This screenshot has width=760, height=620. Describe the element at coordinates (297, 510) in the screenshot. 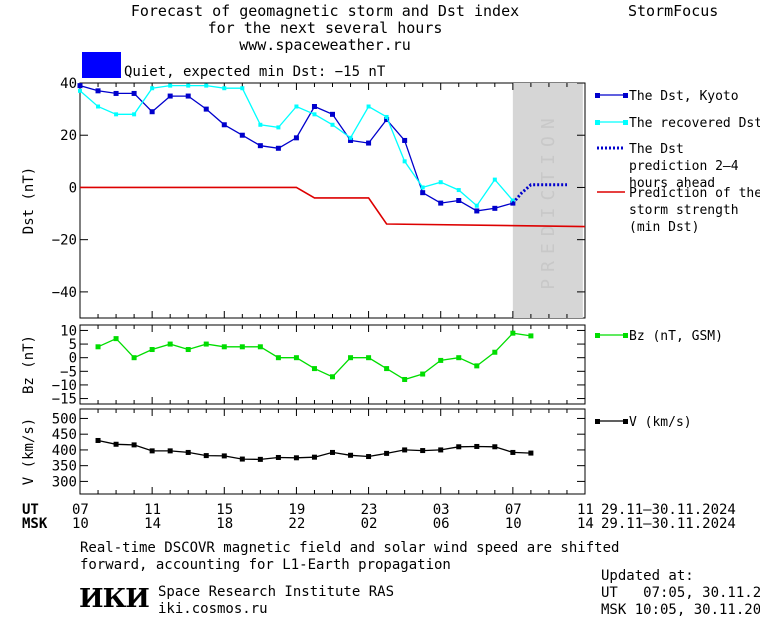

I see `ut-tick-label: 19` at that location.